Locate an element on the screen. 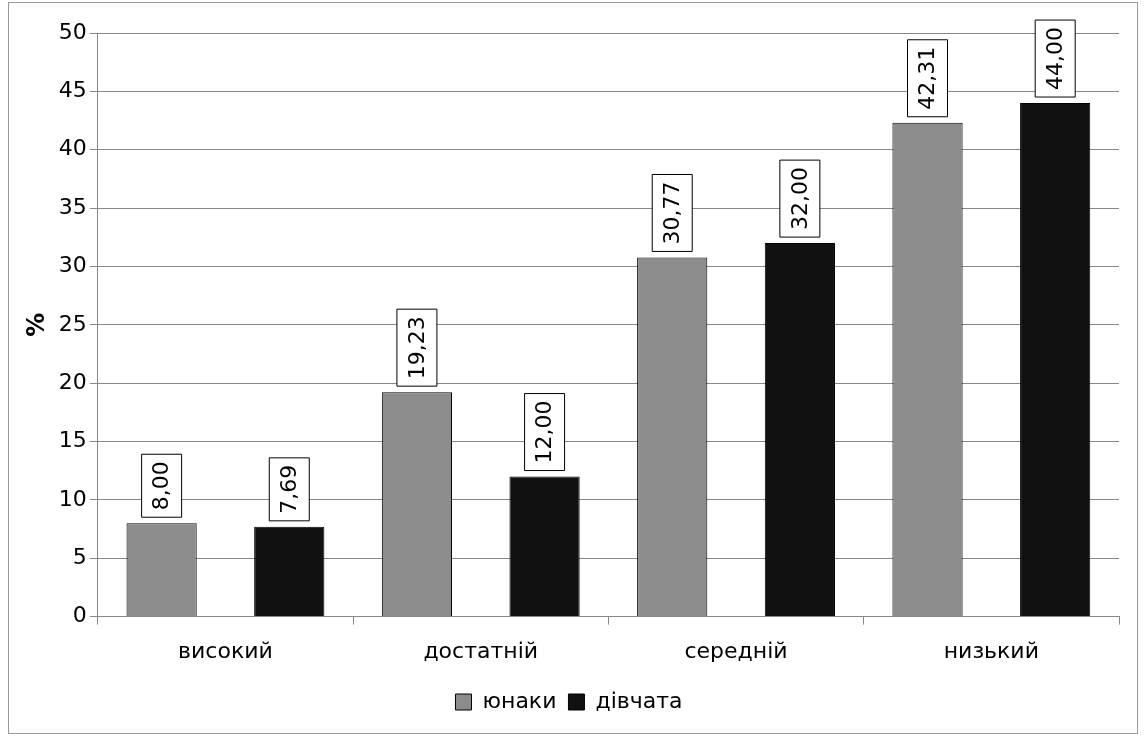 Image resolution: width=1147 pixels, height=740 pixels. data-label: 42,31 is located at coordinates (927, 78).